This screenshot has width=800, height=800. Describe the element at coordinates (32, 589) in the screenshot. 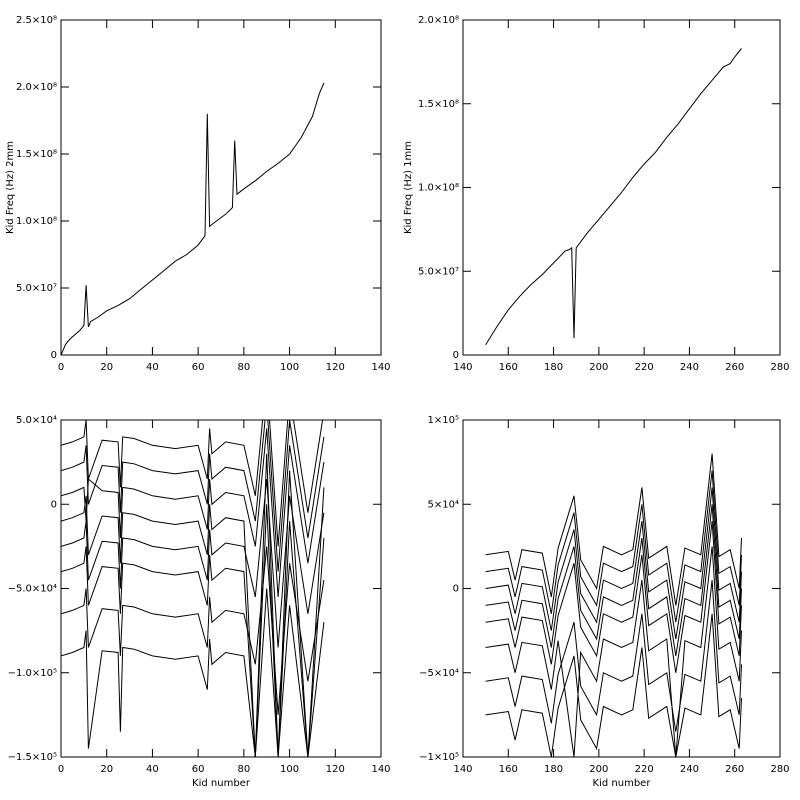

I see `y-tick-label: −5.0×10⁴` at that location.